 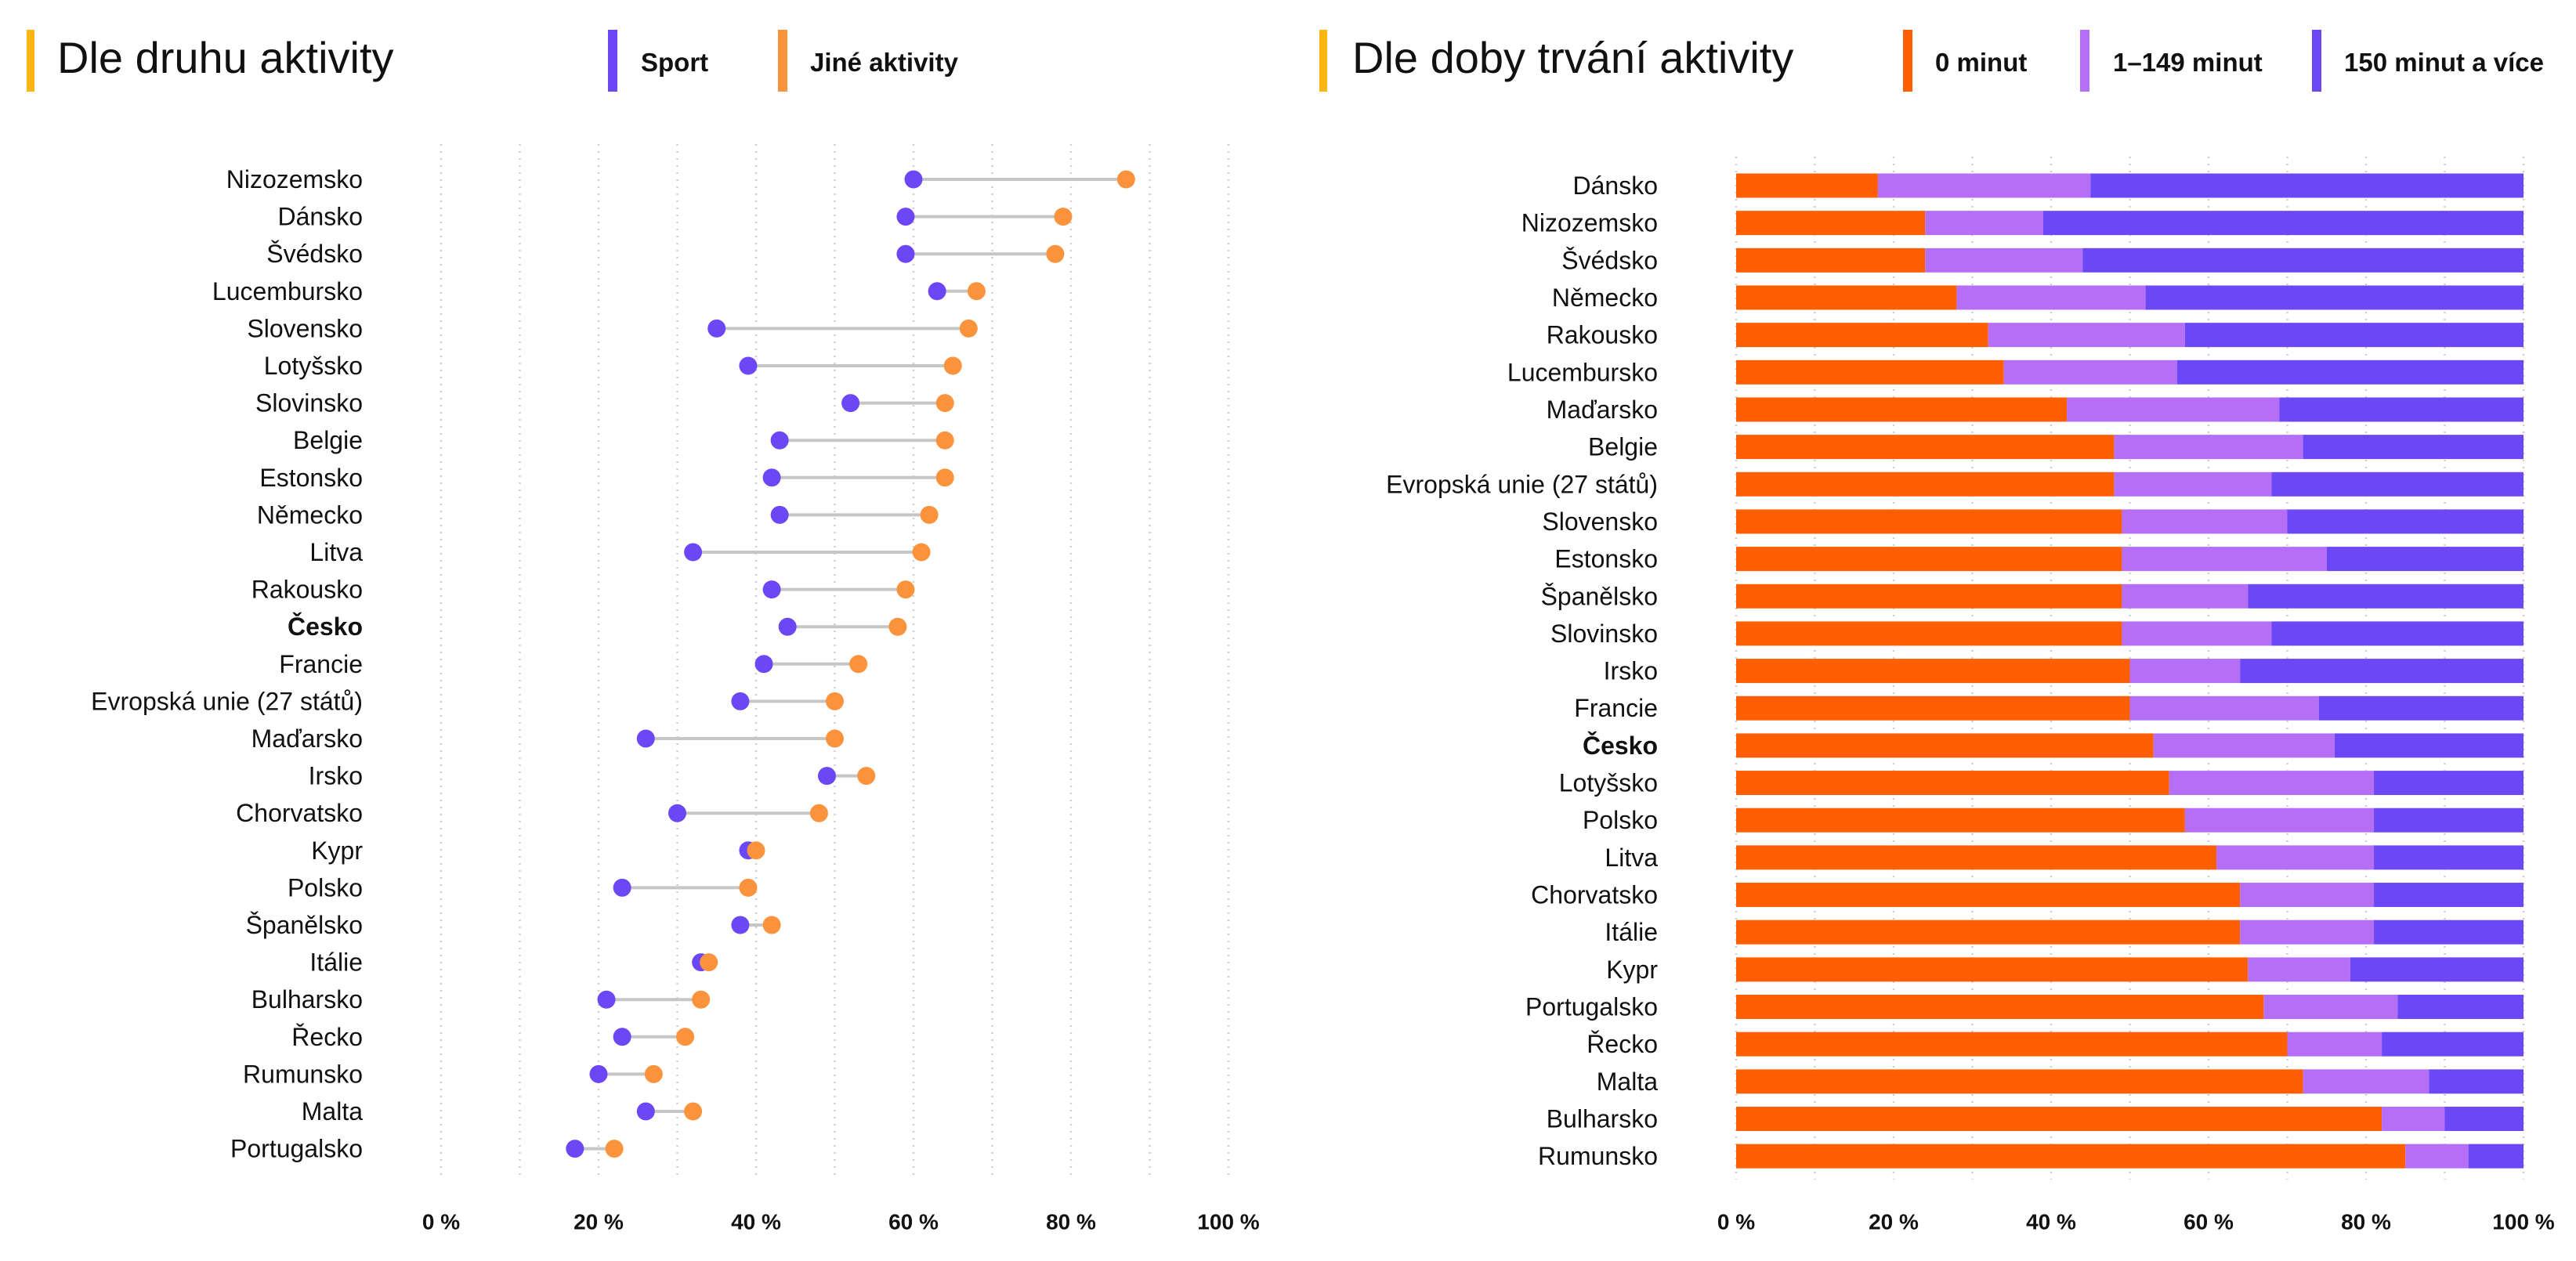 I want to click on bar-estonsko-0-minut, so click(x=1929, y=559).